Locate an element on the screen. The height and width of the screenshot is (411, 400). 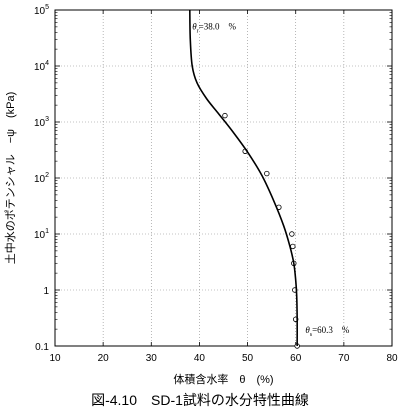
x-tick-label: 80 is located at coordinates (392, 358).